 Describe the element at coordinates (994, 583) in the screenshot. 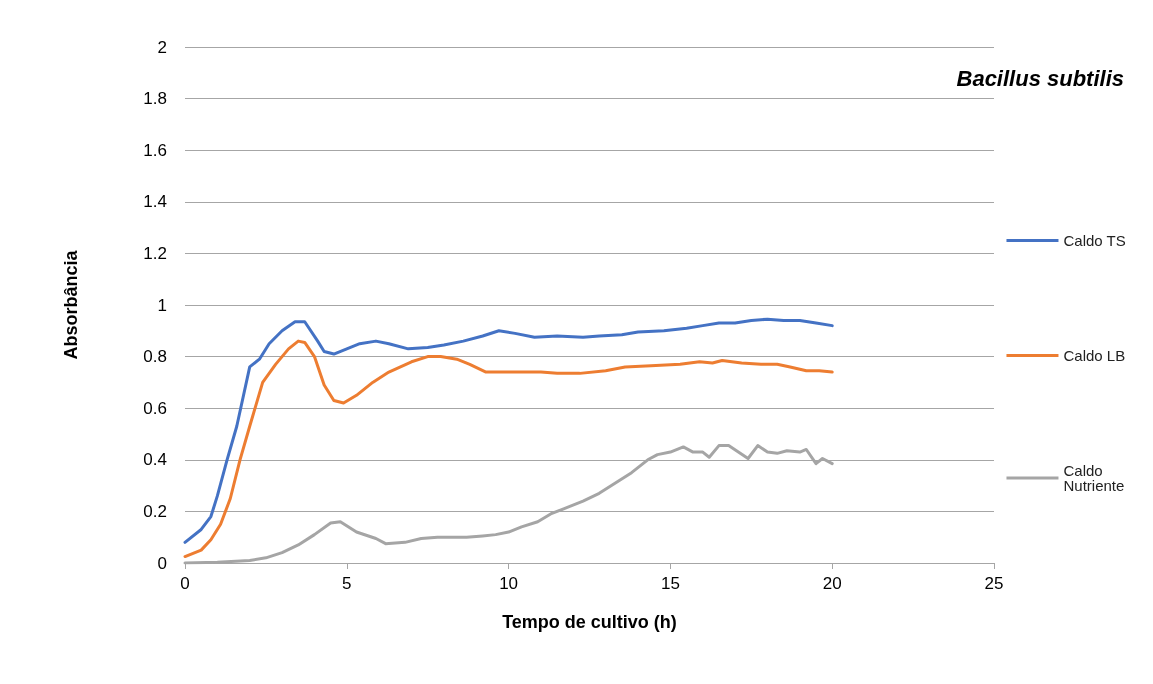

I see `x-tick-label: 25` at that location.